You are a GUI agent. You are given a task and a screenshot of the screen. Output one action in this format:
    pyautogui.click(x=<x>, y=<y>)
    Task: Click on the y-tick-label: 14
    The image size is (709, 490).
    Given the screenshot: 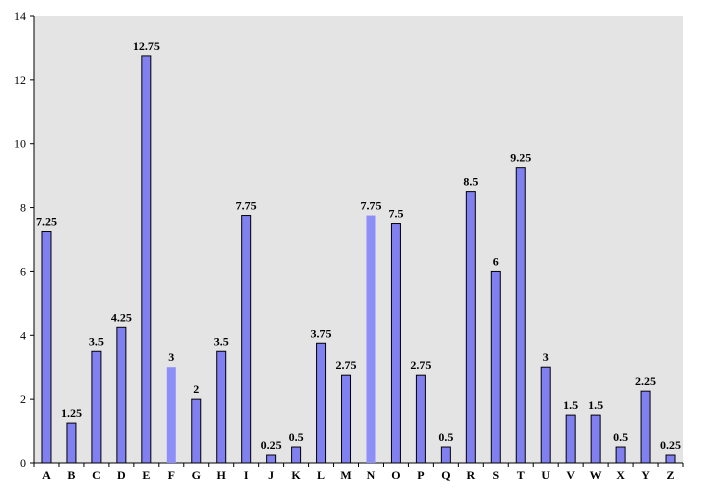 What is the action you would take?
    pyautogui.click(x=20, y=16)
    